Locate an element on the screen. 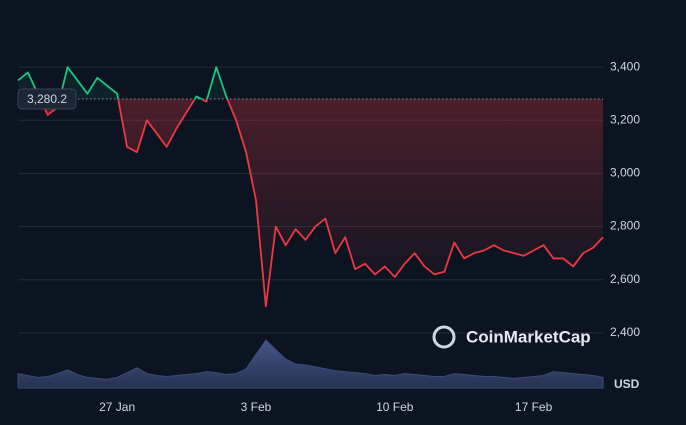 The height and width of the screenshot is (425, 686). x-tick-label: 3 Feb is located at coordinates (256, 407).